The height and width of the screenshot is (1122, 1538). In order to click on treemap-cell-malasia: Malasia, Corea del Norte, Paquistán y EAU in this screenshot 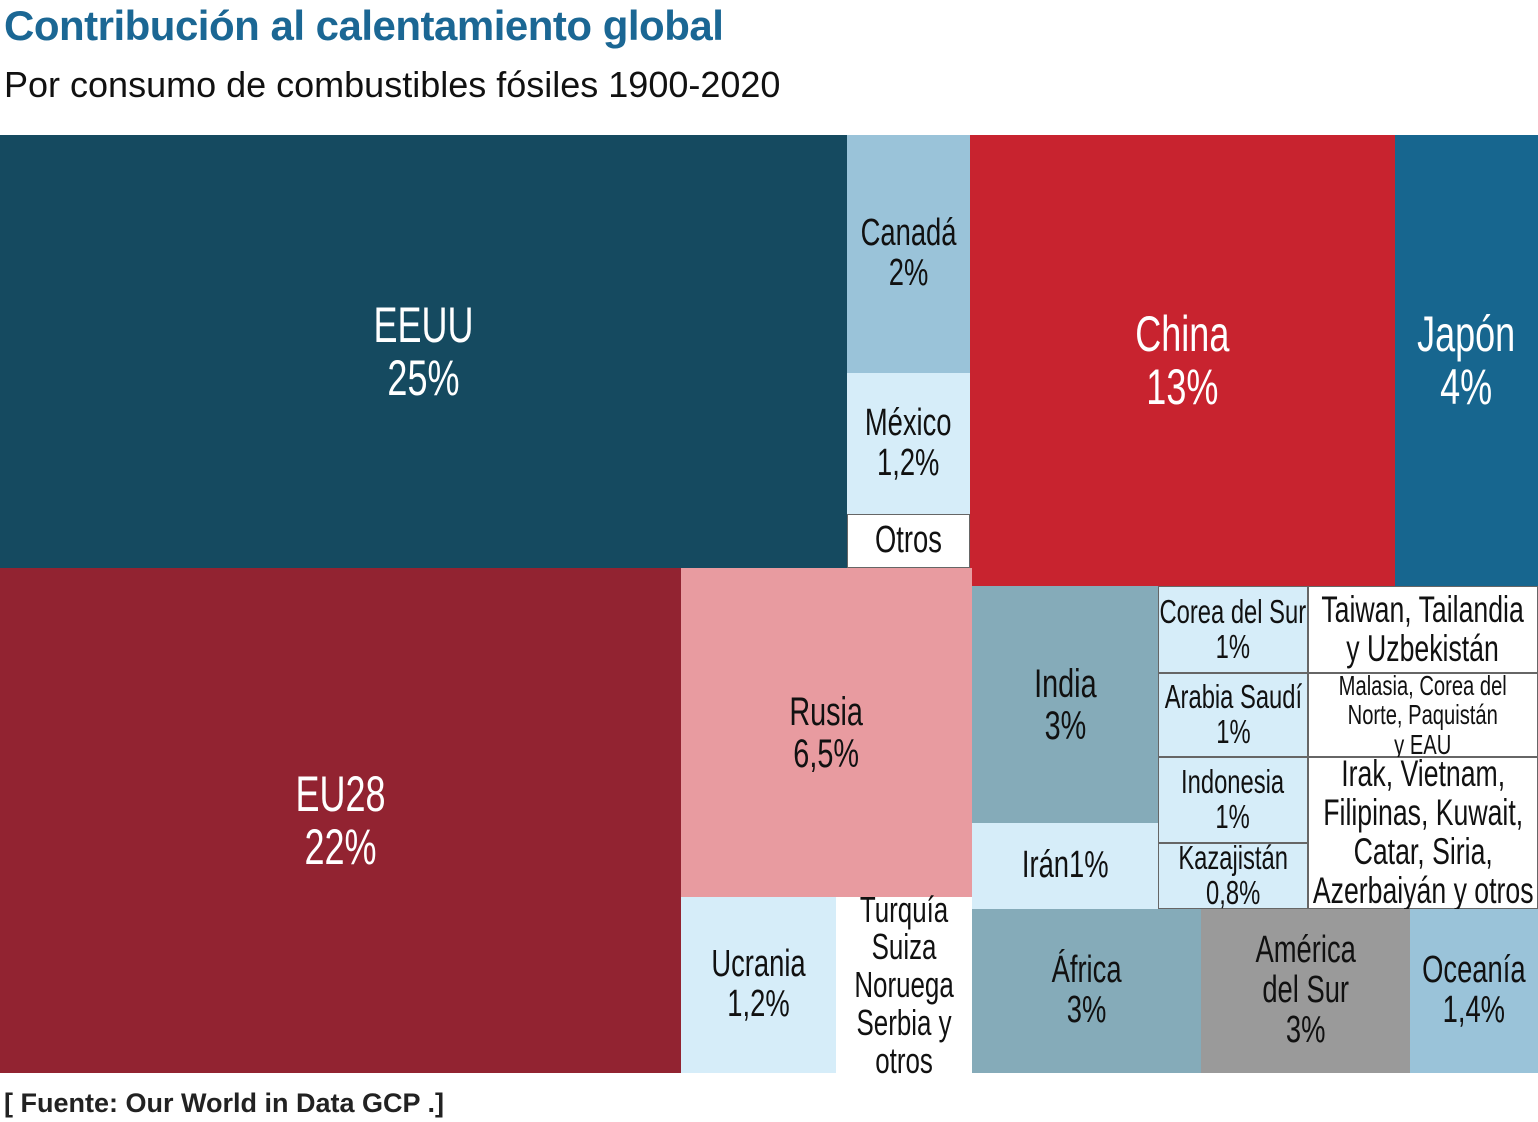, I will do `click(1423, 714)`.